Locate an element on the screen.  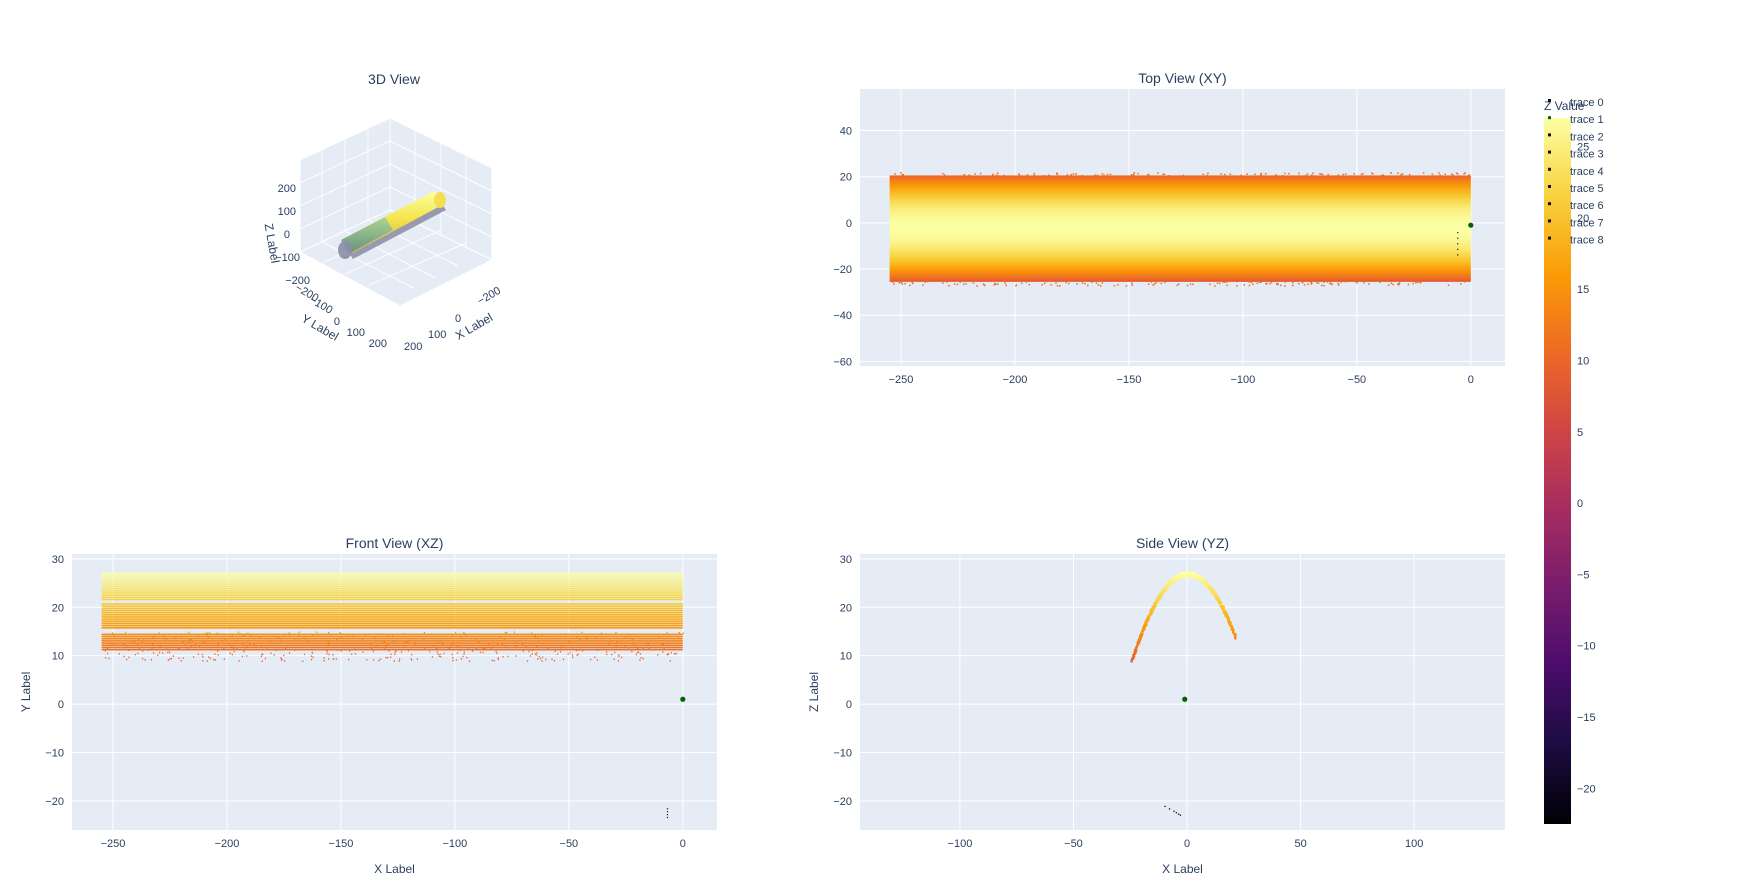
legend-item: trace 3 is located at coordinates (1576, 155).